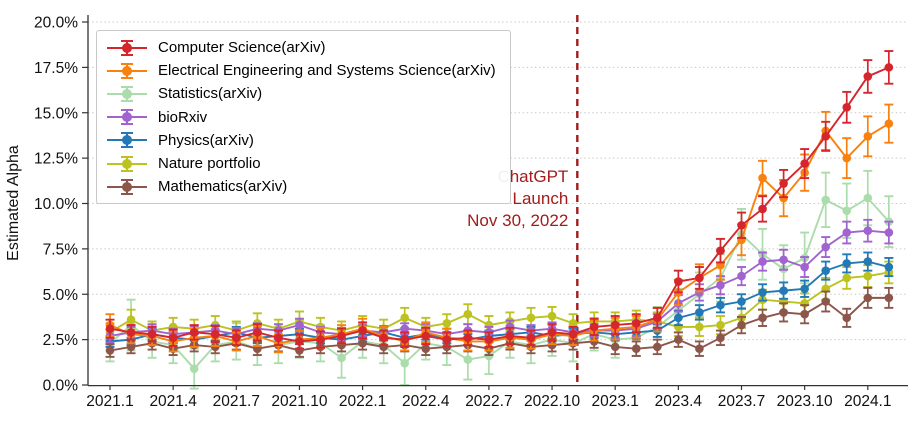  I want to click on legend-label: Statistics(arXiv), so click(210, 94).